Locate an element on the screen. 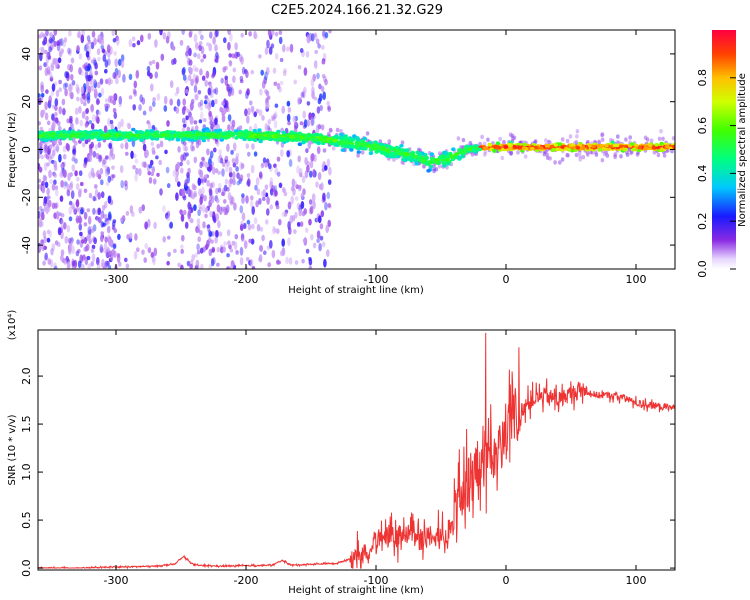 This screenshot has width=750, height=600. snr-xtick-label: -300 is located at coordinates (116, 580).